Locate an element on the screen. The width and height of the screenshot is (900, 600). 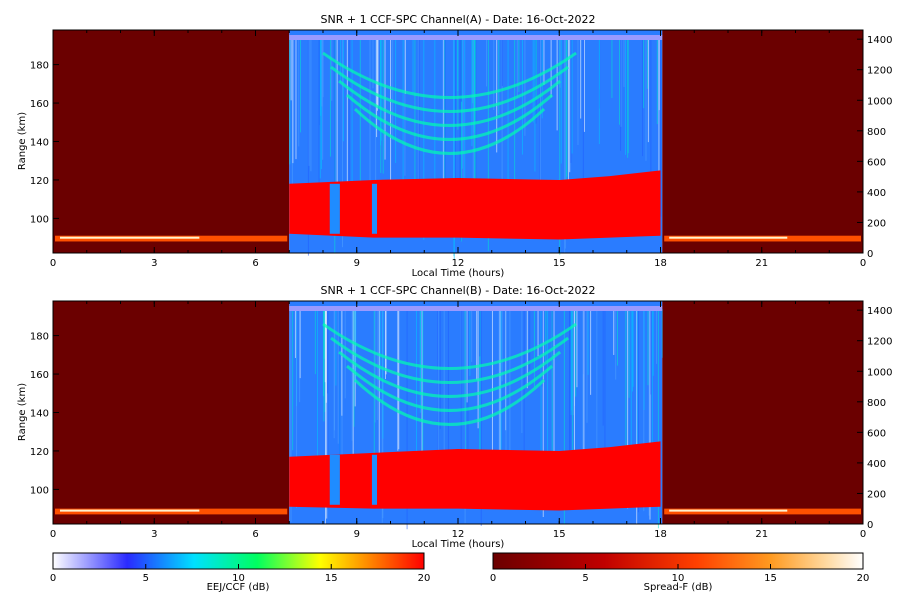
colorbar-spreadf: 0 5 10 15 20 Spread-F (dB) is located at coordinates (680, 572).